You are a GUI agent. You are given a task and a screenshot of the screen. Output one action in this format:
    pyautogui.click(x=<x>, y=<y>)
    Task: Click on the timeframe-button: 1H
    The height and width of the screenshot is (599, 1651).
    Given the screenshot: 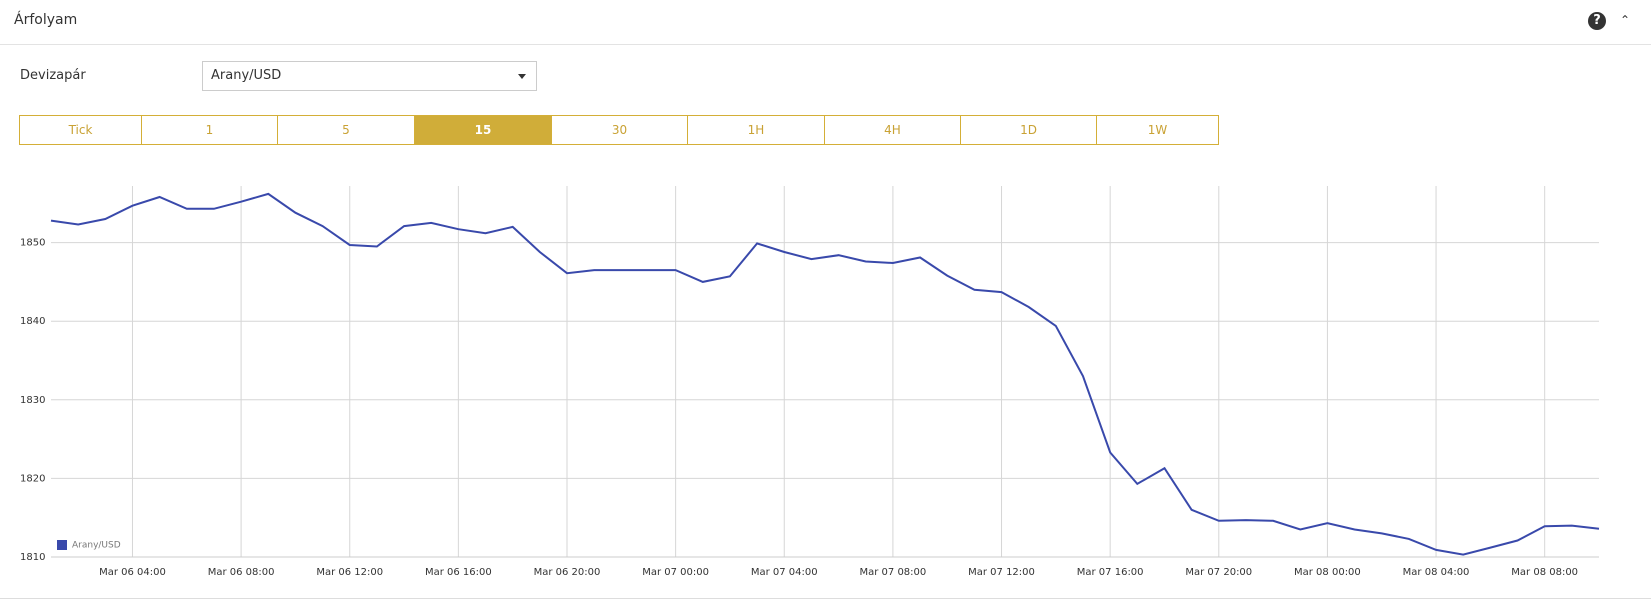 What is the action you would take?
    pyautogui.click(x=756, y=130)
    